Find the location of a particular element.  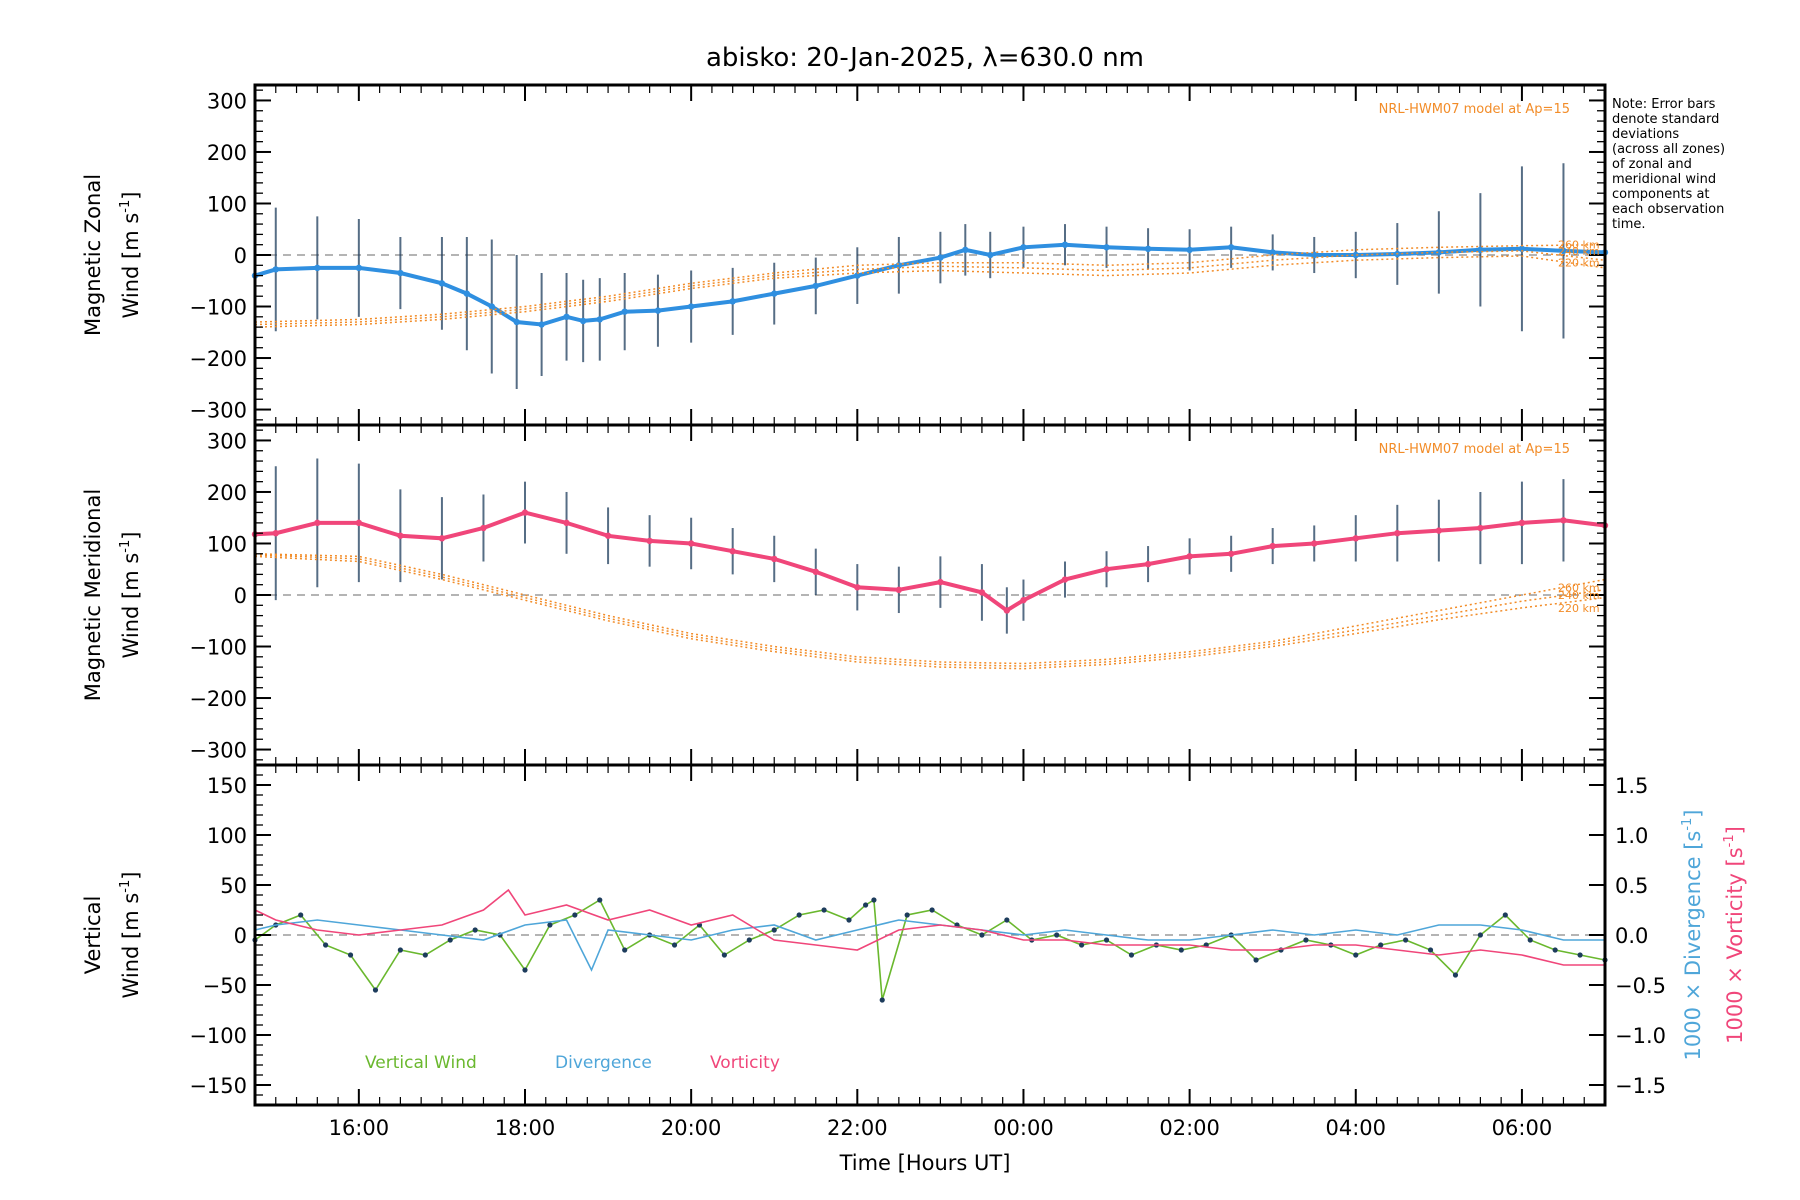

note-line: components at is located at coordinates (1661, 194).